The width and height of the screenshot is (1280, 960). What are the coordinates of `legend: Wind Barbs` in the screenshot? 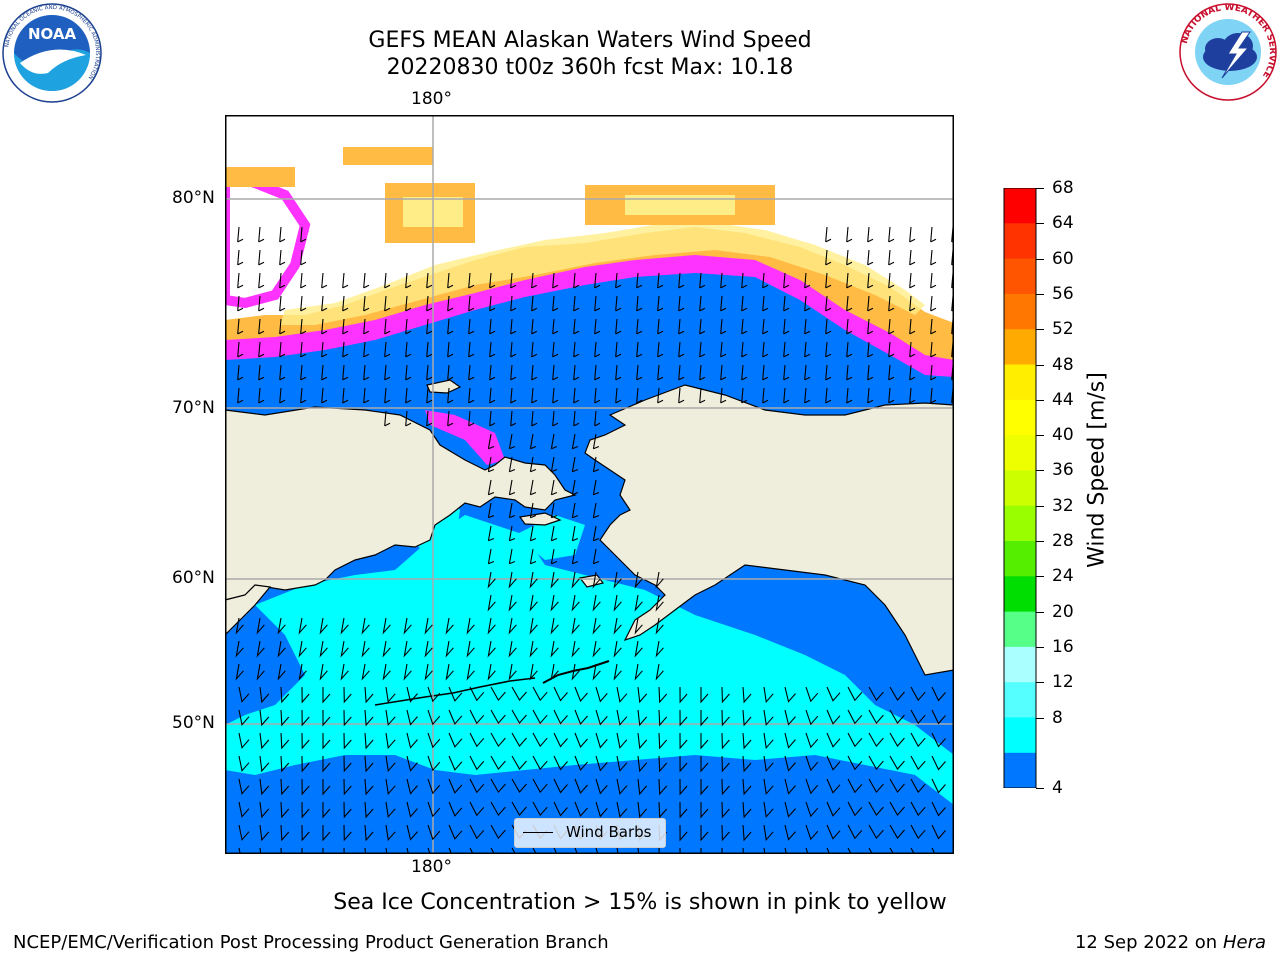 It's located at (590, 833).